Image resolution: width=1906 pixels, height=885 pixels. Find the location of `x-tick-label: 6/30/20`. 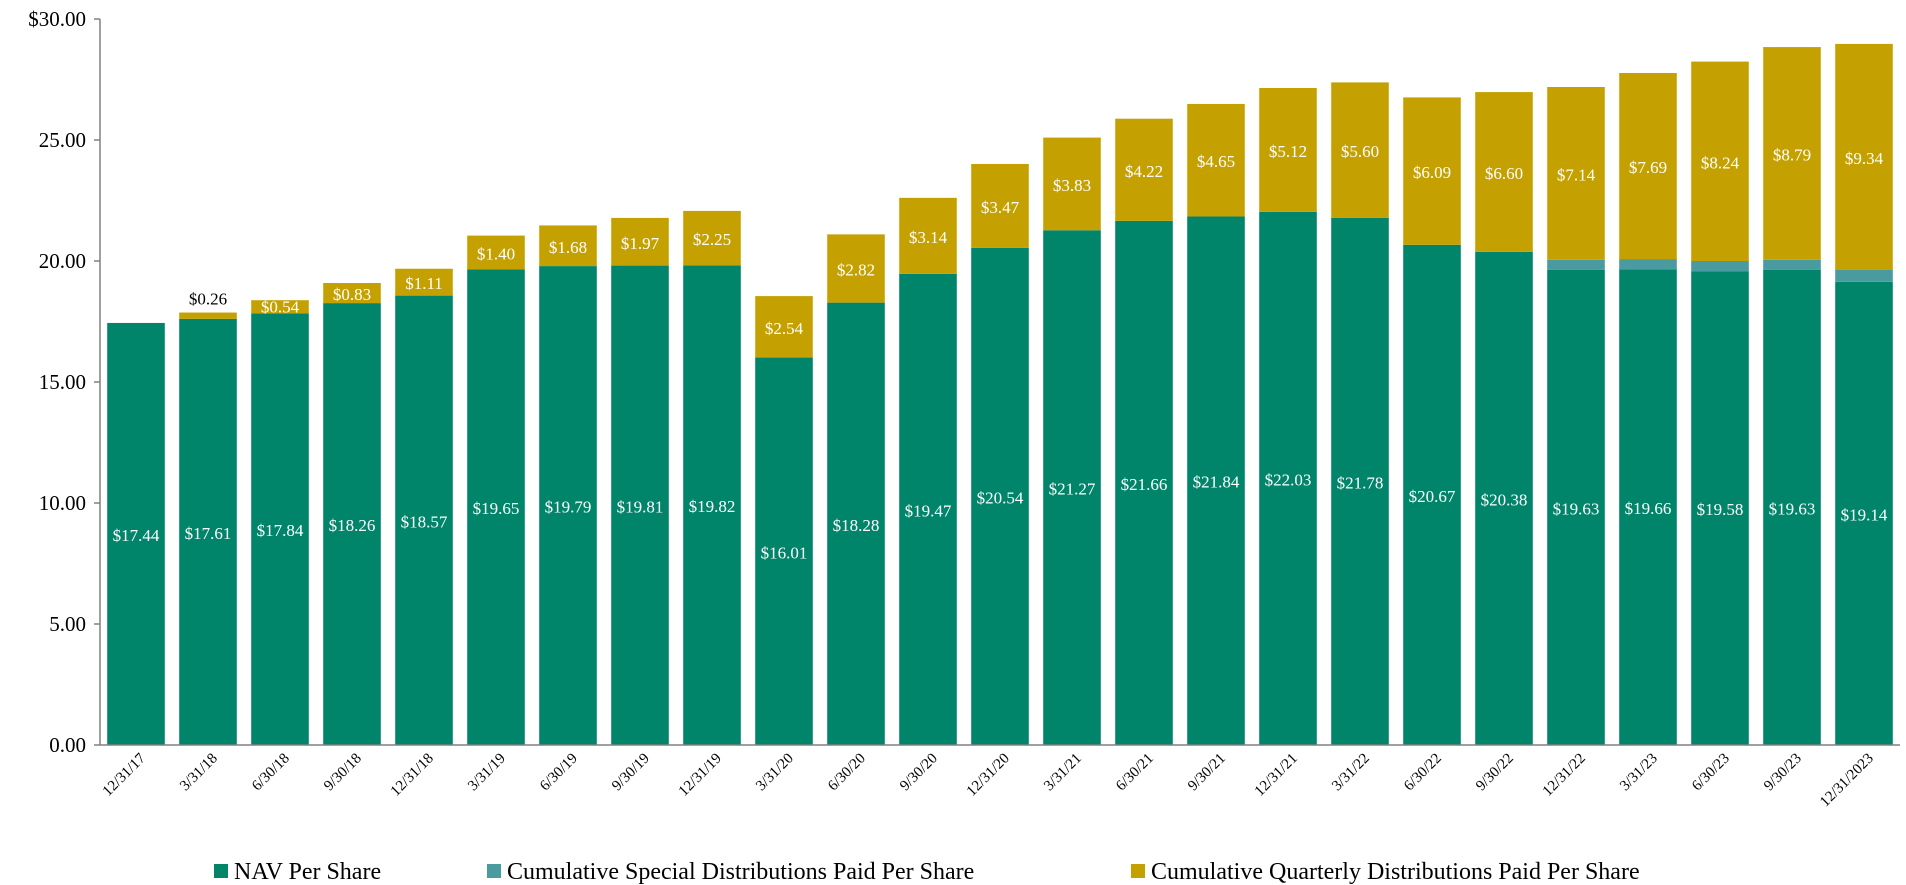

x-tick-label: 6/30/20 is located at coordinates (847, 773).